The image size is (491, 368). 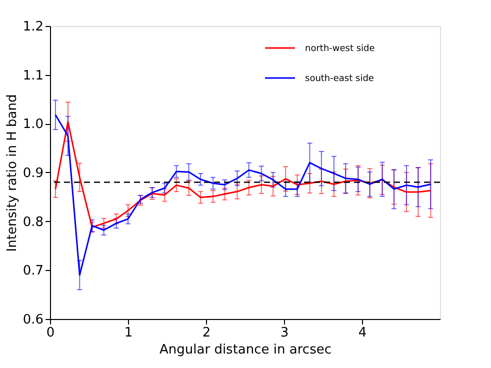 What do you see at coordinates (284, 333) in the screenshot?
I see `x-tick-label: 3` at bounding box center [284, 333].